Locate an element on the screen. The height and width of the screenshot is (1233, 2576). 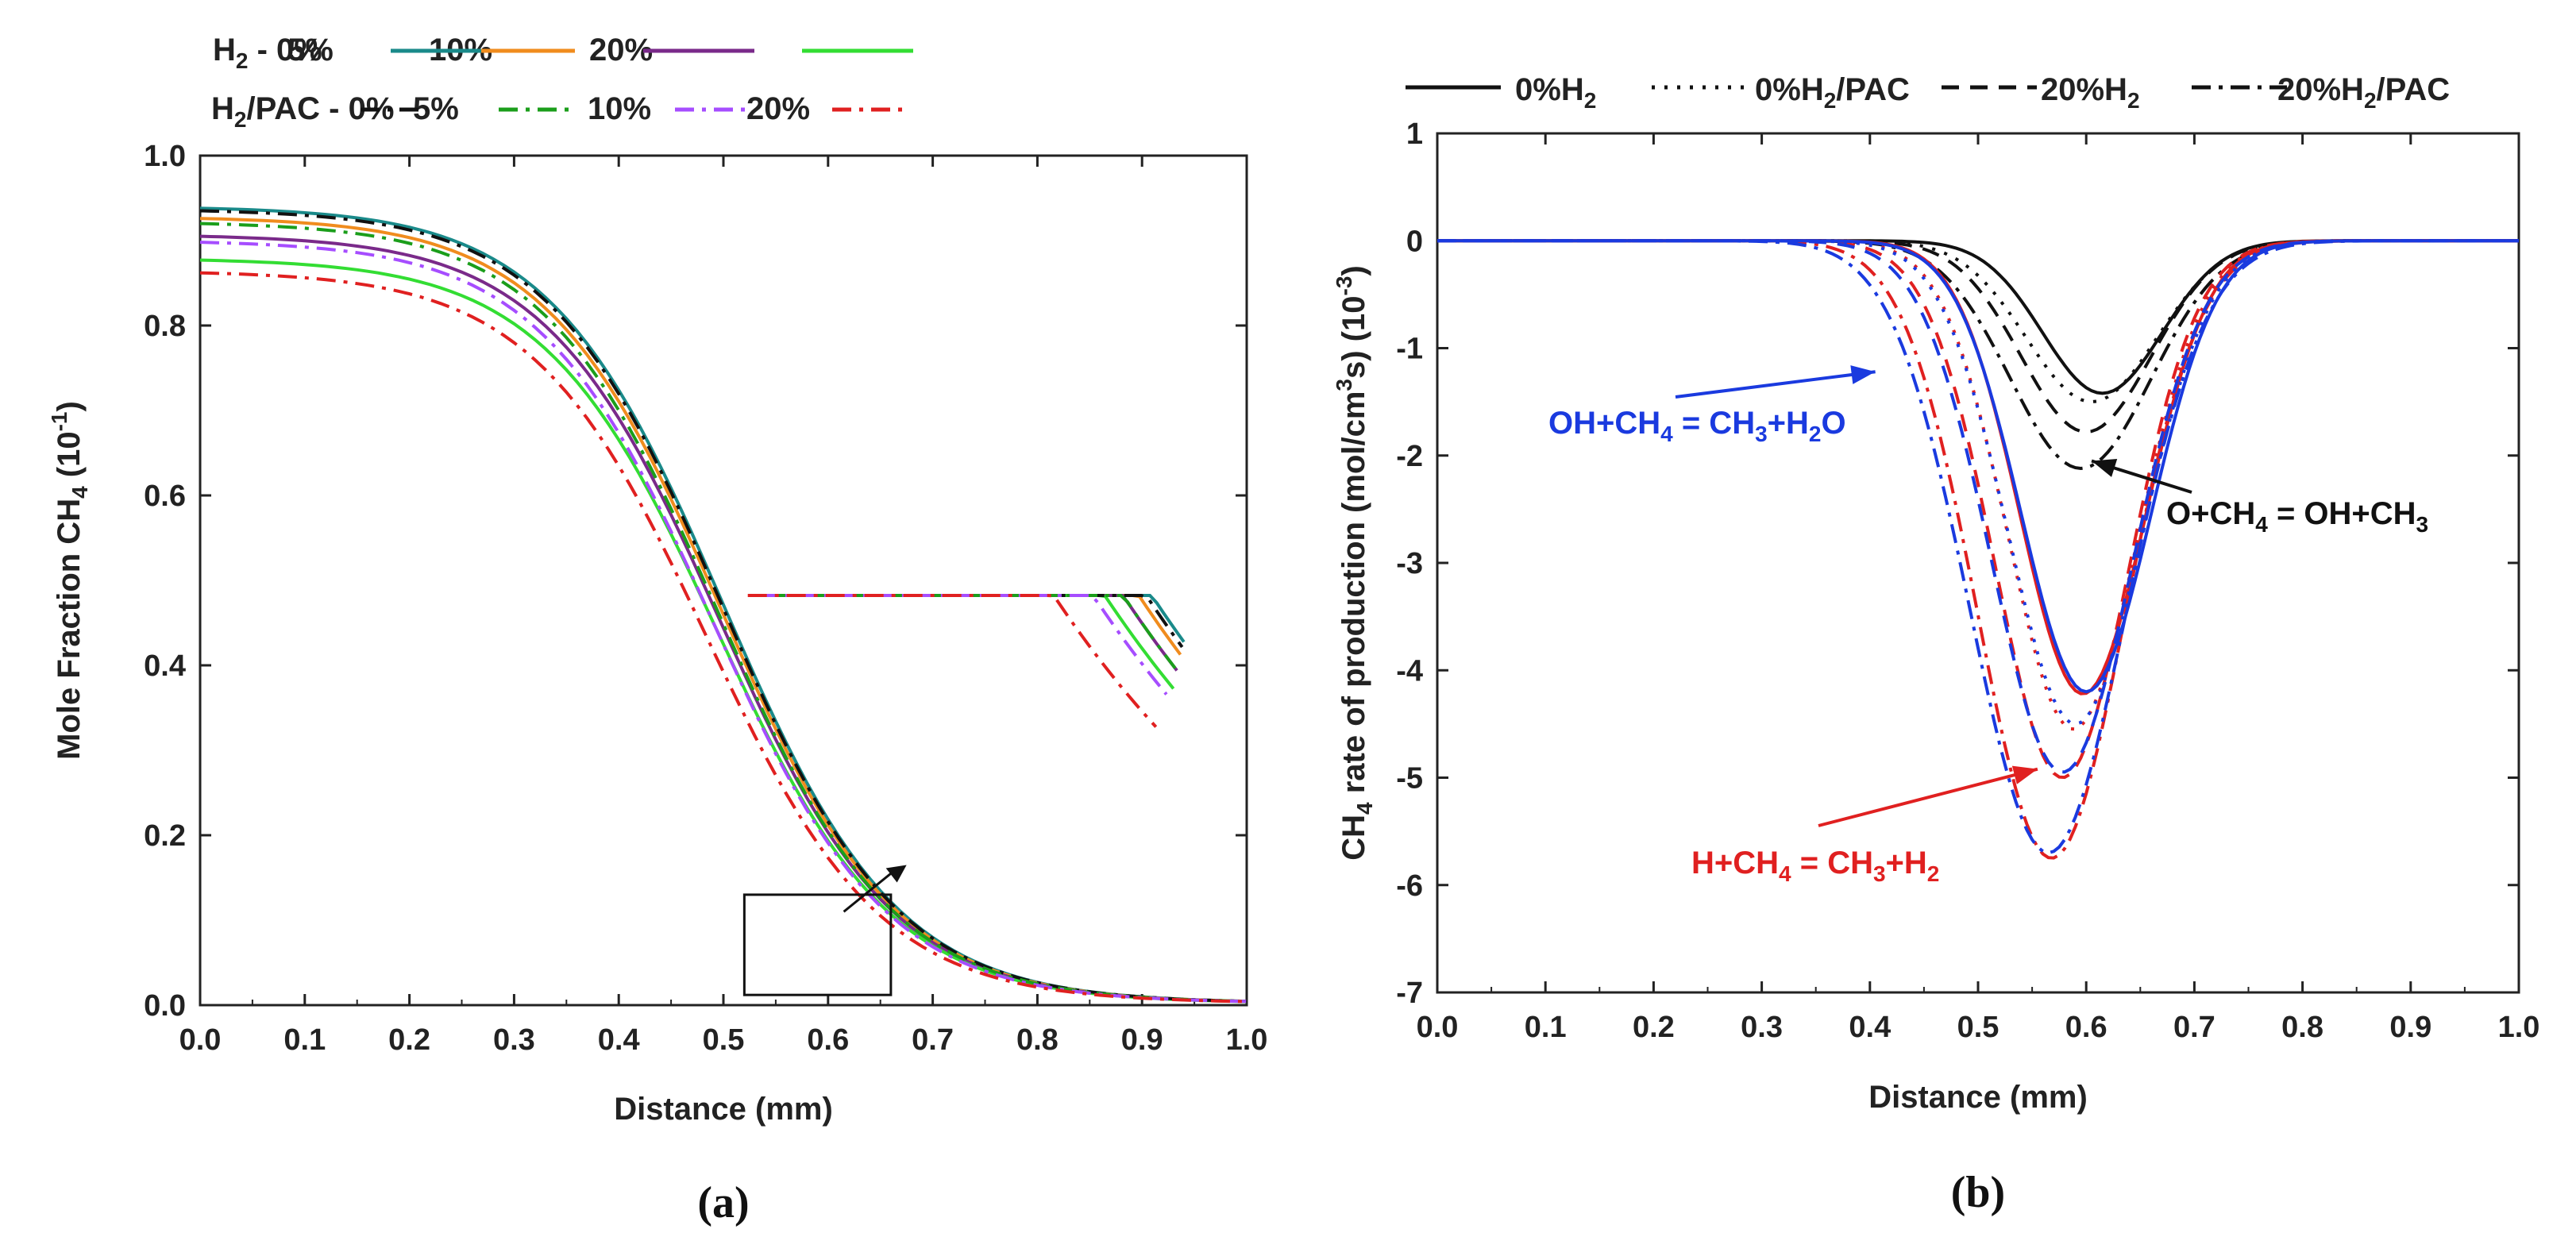
y-tick-label-b: -6 is located at coordinates (1409, 886).